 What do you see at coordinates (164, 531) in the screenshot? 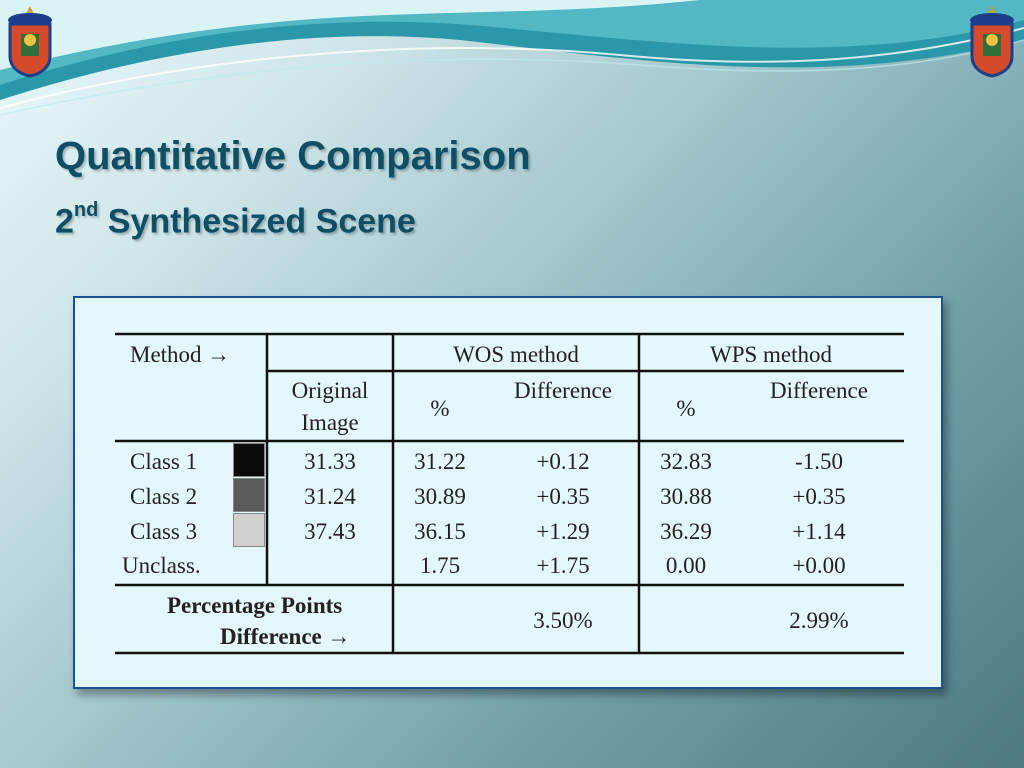
I see `row-label: Class 3` at bounding box center [164, 531].